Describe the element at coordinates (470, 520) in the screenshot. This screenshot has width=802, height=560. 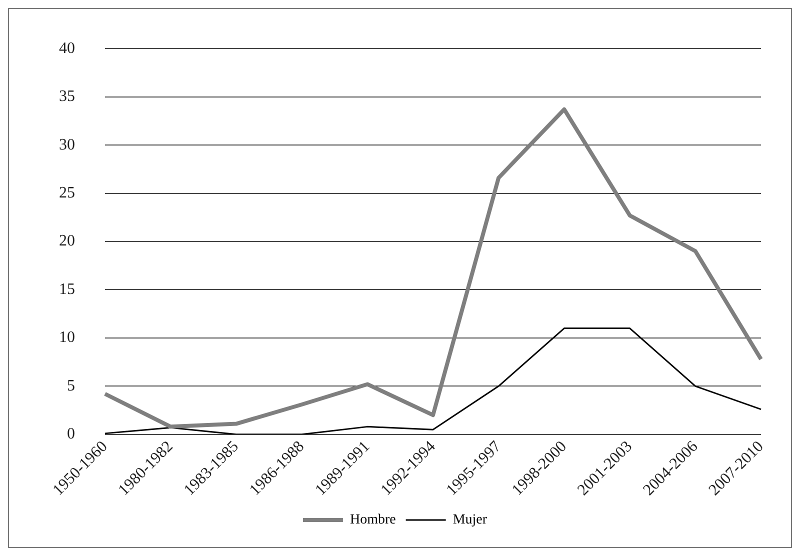
I see `legend-label: Mujer` at that location.